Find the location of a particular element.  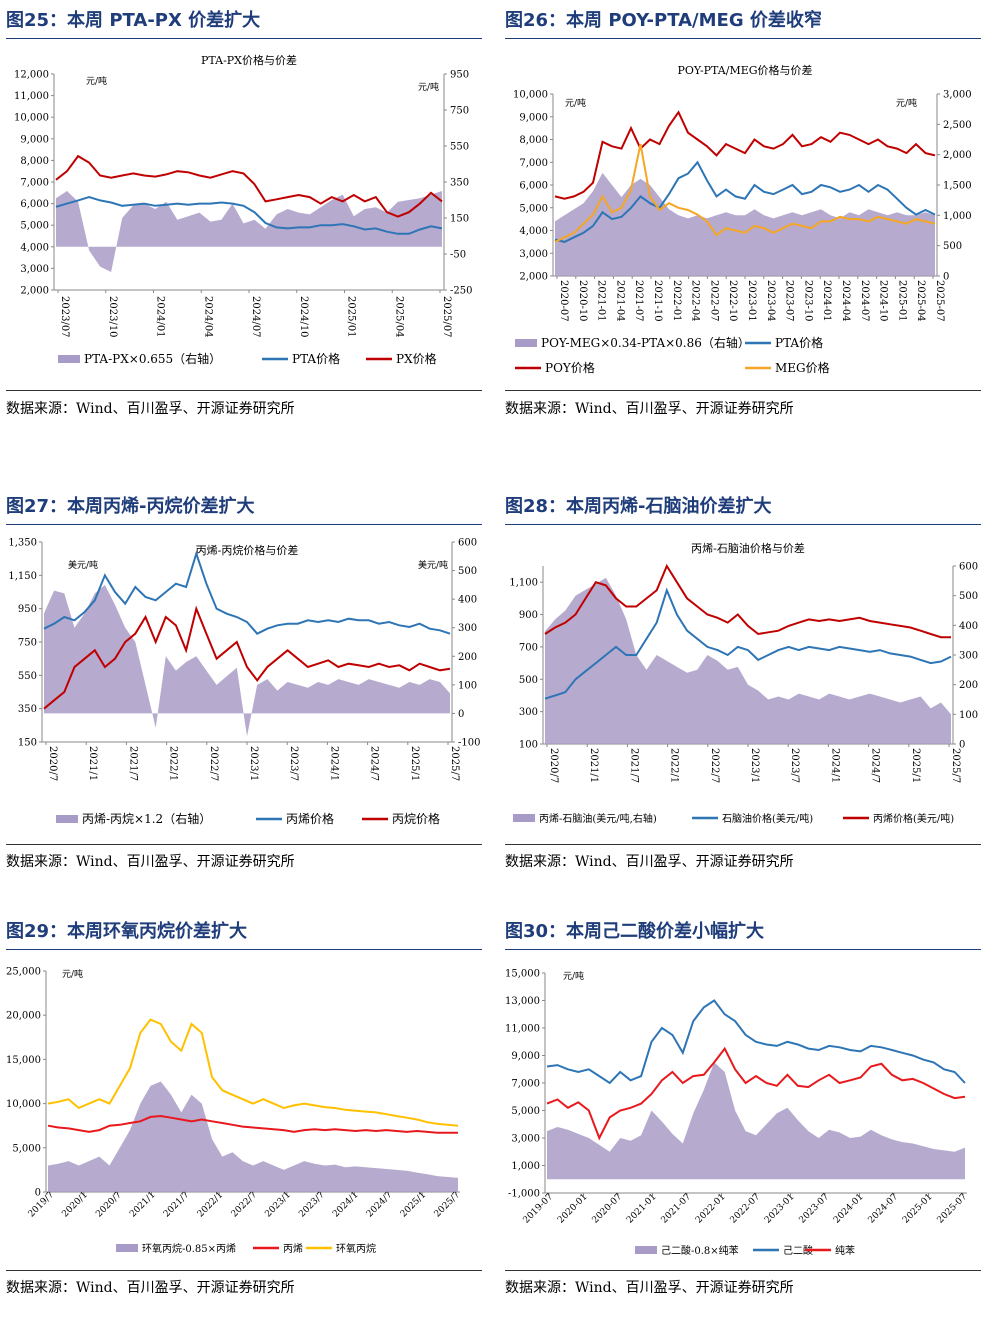

x-tick-label: 2023-04 is located at coordinates (770, 301).